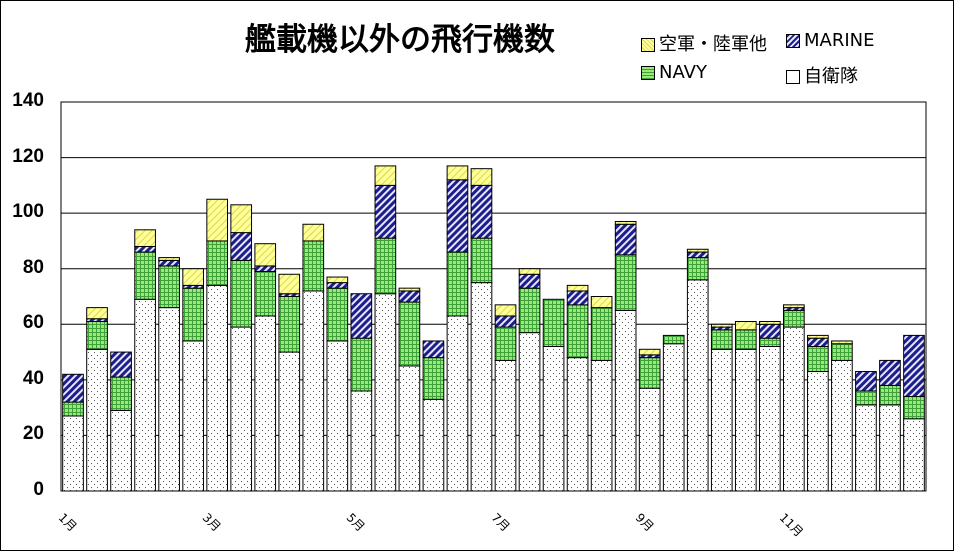 The image size is (954, 551). I want to click on legend-item-navy: NAVY, so click(674, 72).